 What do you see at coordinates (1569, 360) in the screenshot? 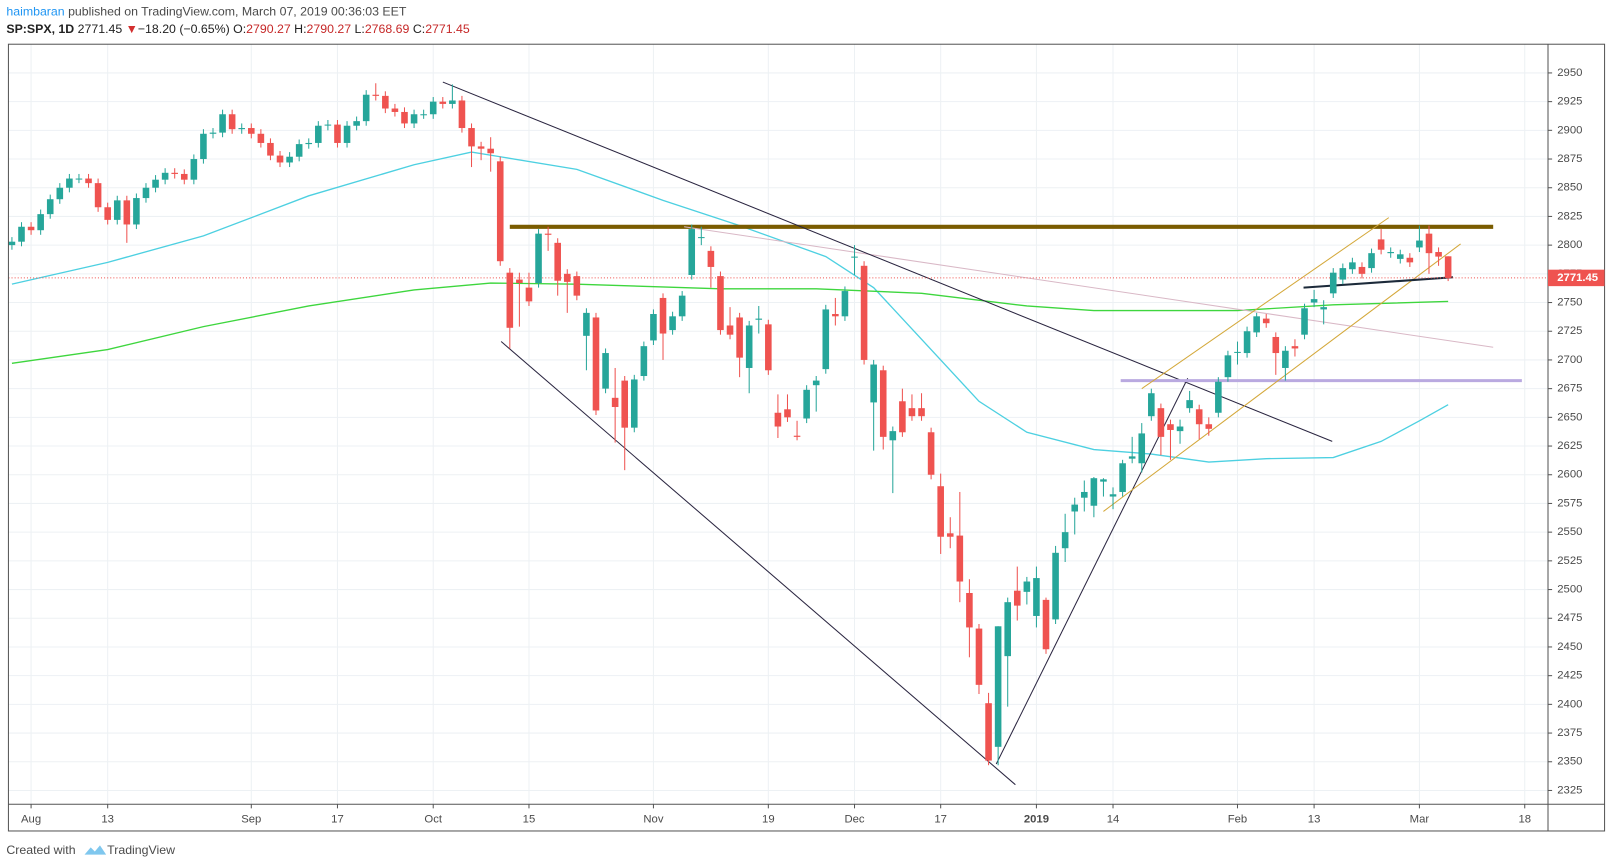
I see `y-tick-label: 2700` at bounding box center [1569, 360].